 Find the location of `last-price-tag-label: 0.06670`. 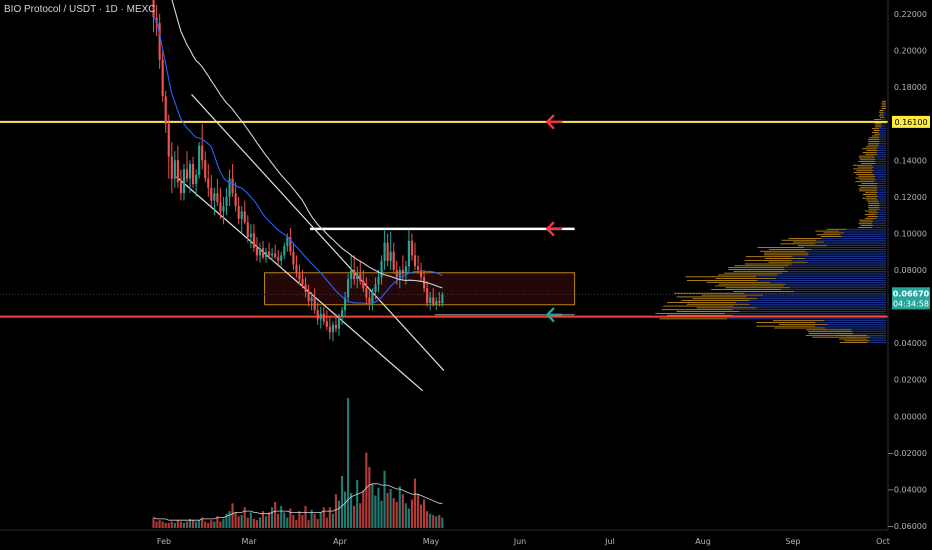

last-price-tag-label: 0.06670 is located at coordinates (911, 293).